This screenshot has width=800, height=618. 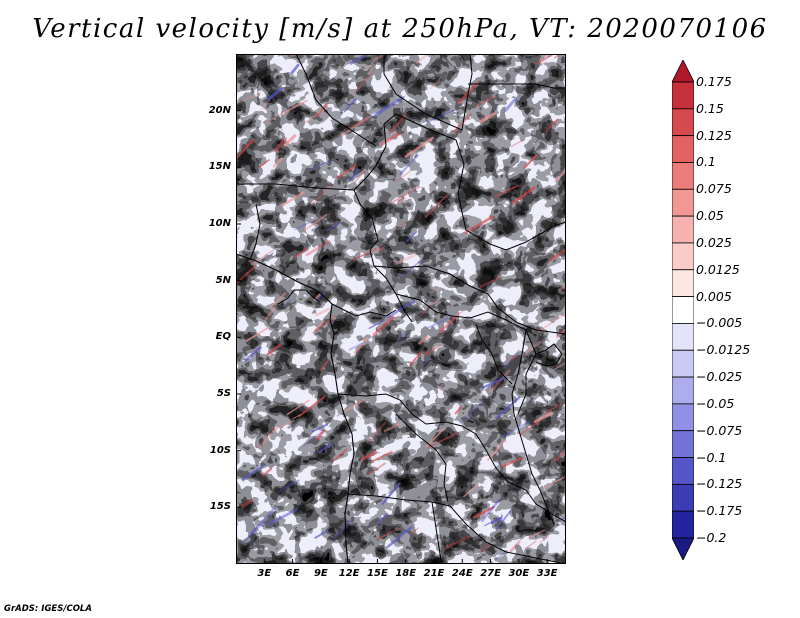 What do you see at coordinates (406, 573) in the screenshot?
I see `longitude-tick-label: 18E` at bounding box center [406, 573].